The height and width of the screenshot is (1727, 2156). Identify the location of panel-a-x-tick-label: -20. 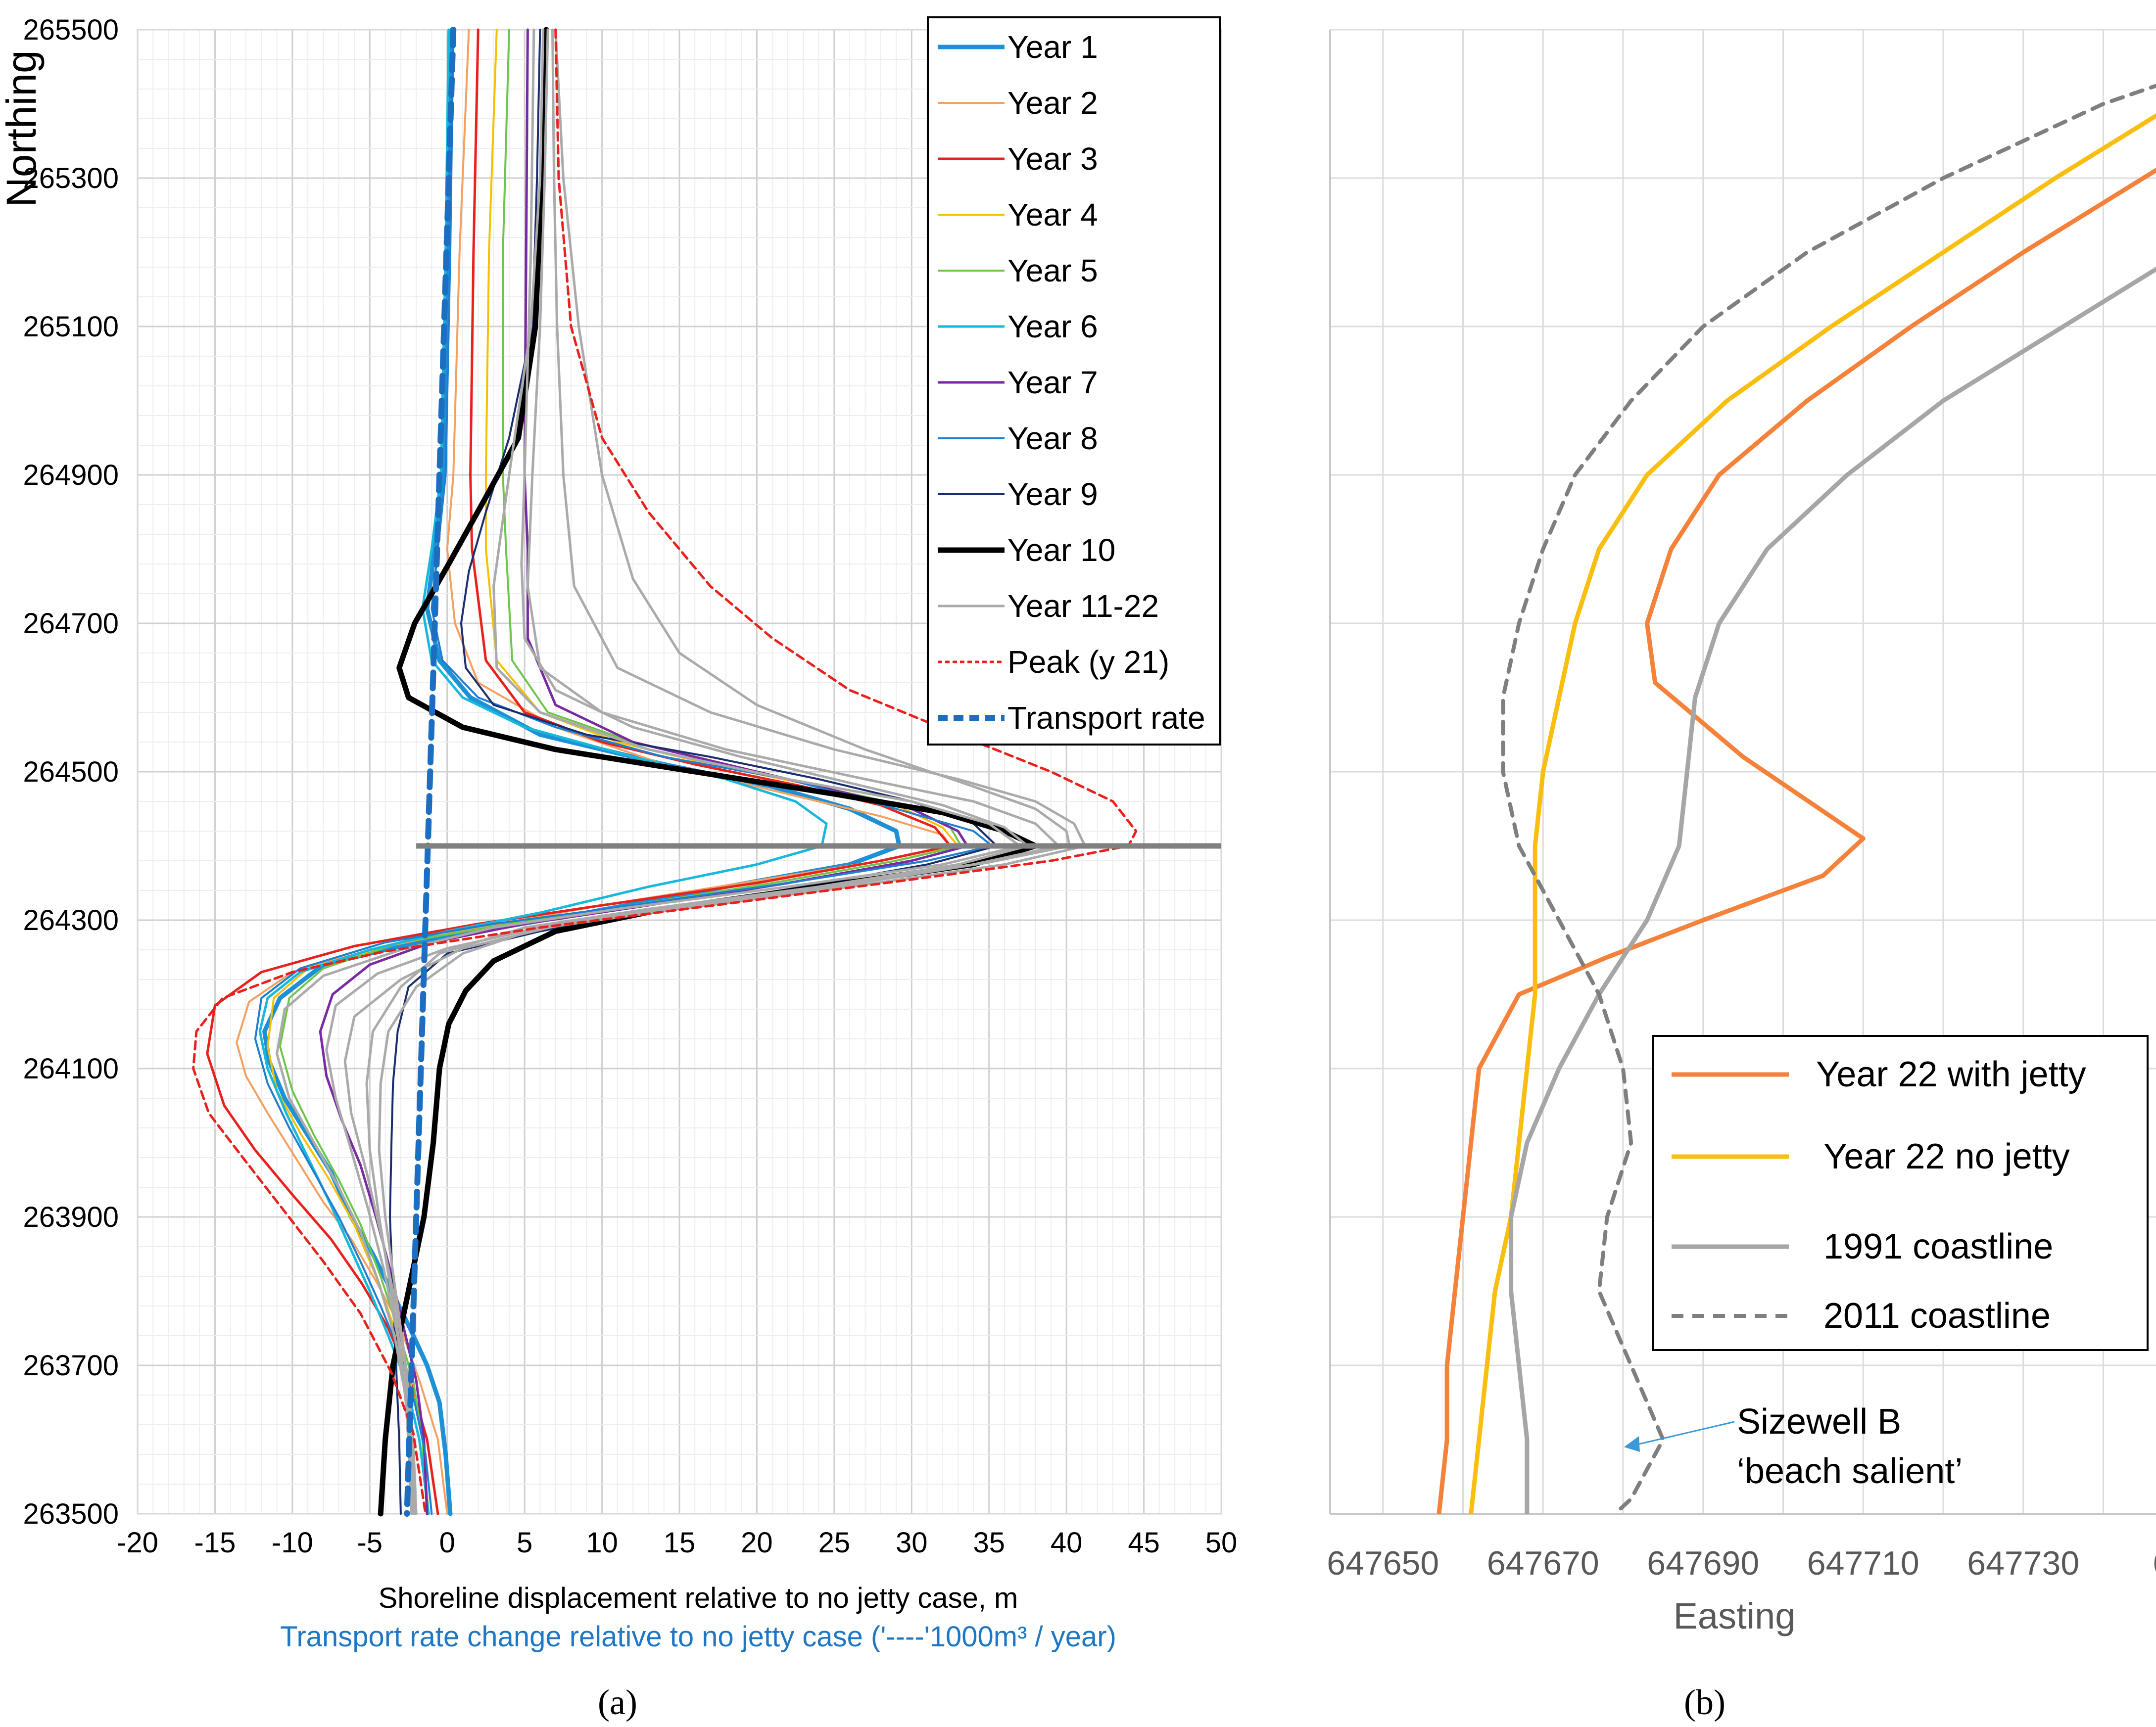
(137, 1543).